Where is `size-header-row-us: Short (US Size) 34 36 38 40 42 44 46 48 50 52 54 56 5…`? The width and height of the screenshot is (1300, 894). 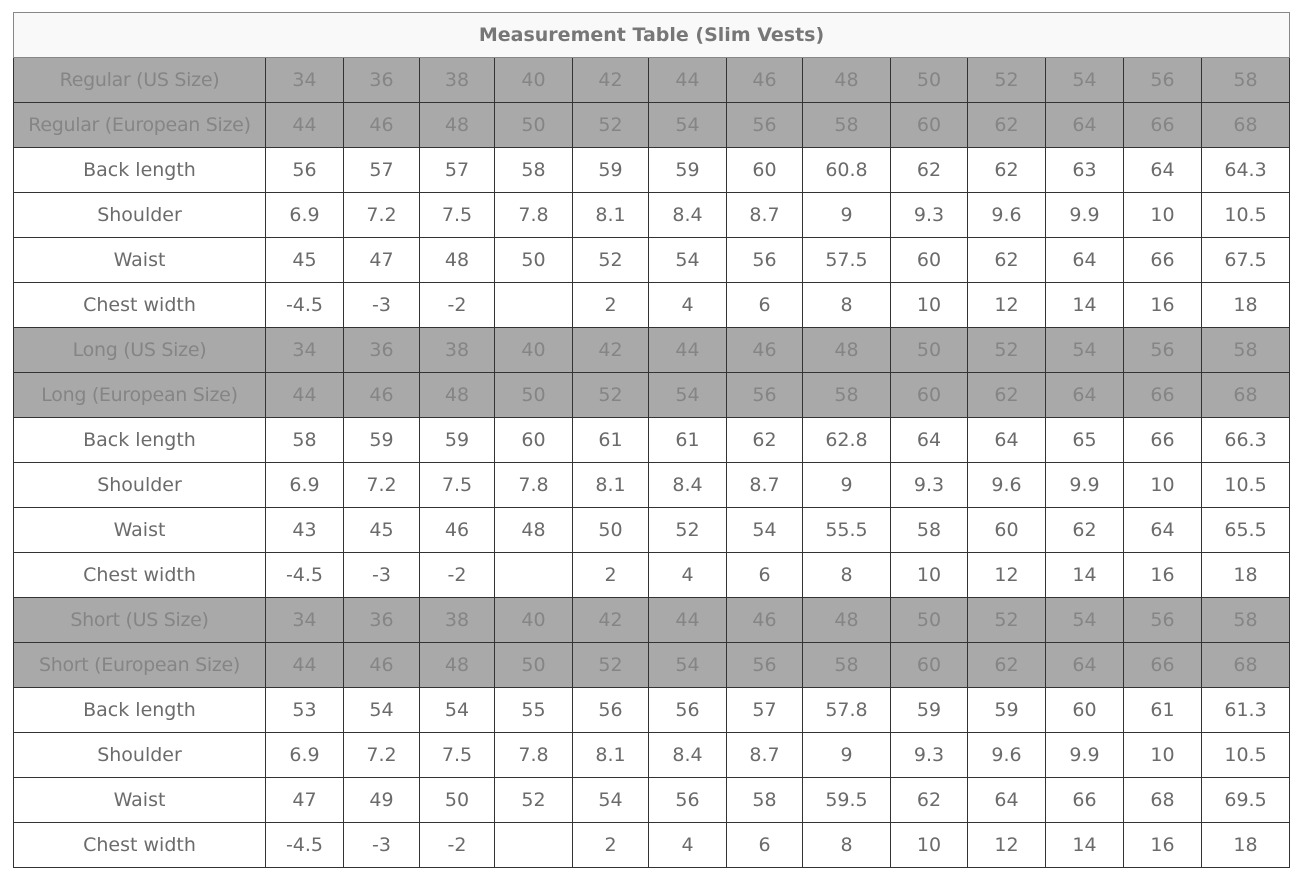 size-header-row-us: Short (US Size) 34 36 38 40 42 44 46 48 50 52 54 56 5… is located at coordinates (652, 620).